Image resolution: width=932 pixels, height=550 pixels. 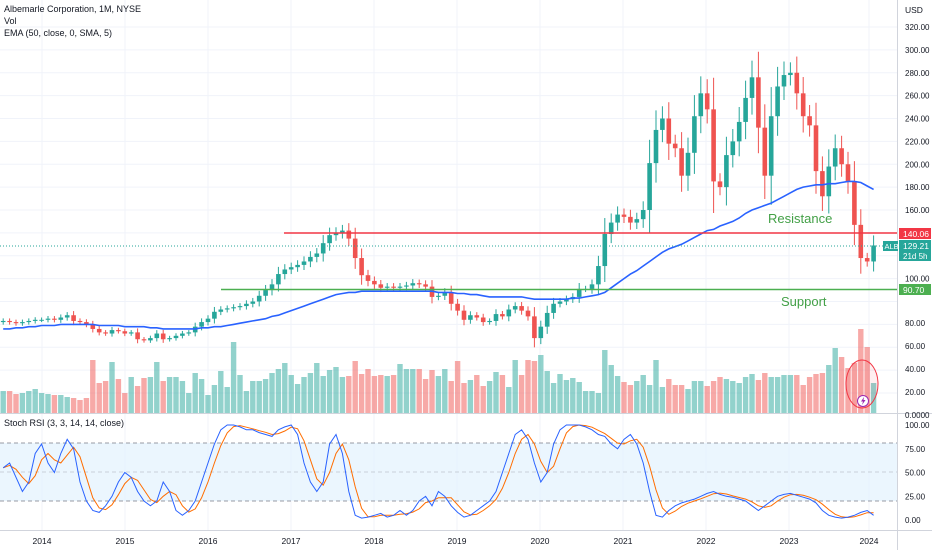 What do you see at coordinates (291, 541) in the screenshot?
I see `time-tick-label: 2017` at bounding box center [291, 541].